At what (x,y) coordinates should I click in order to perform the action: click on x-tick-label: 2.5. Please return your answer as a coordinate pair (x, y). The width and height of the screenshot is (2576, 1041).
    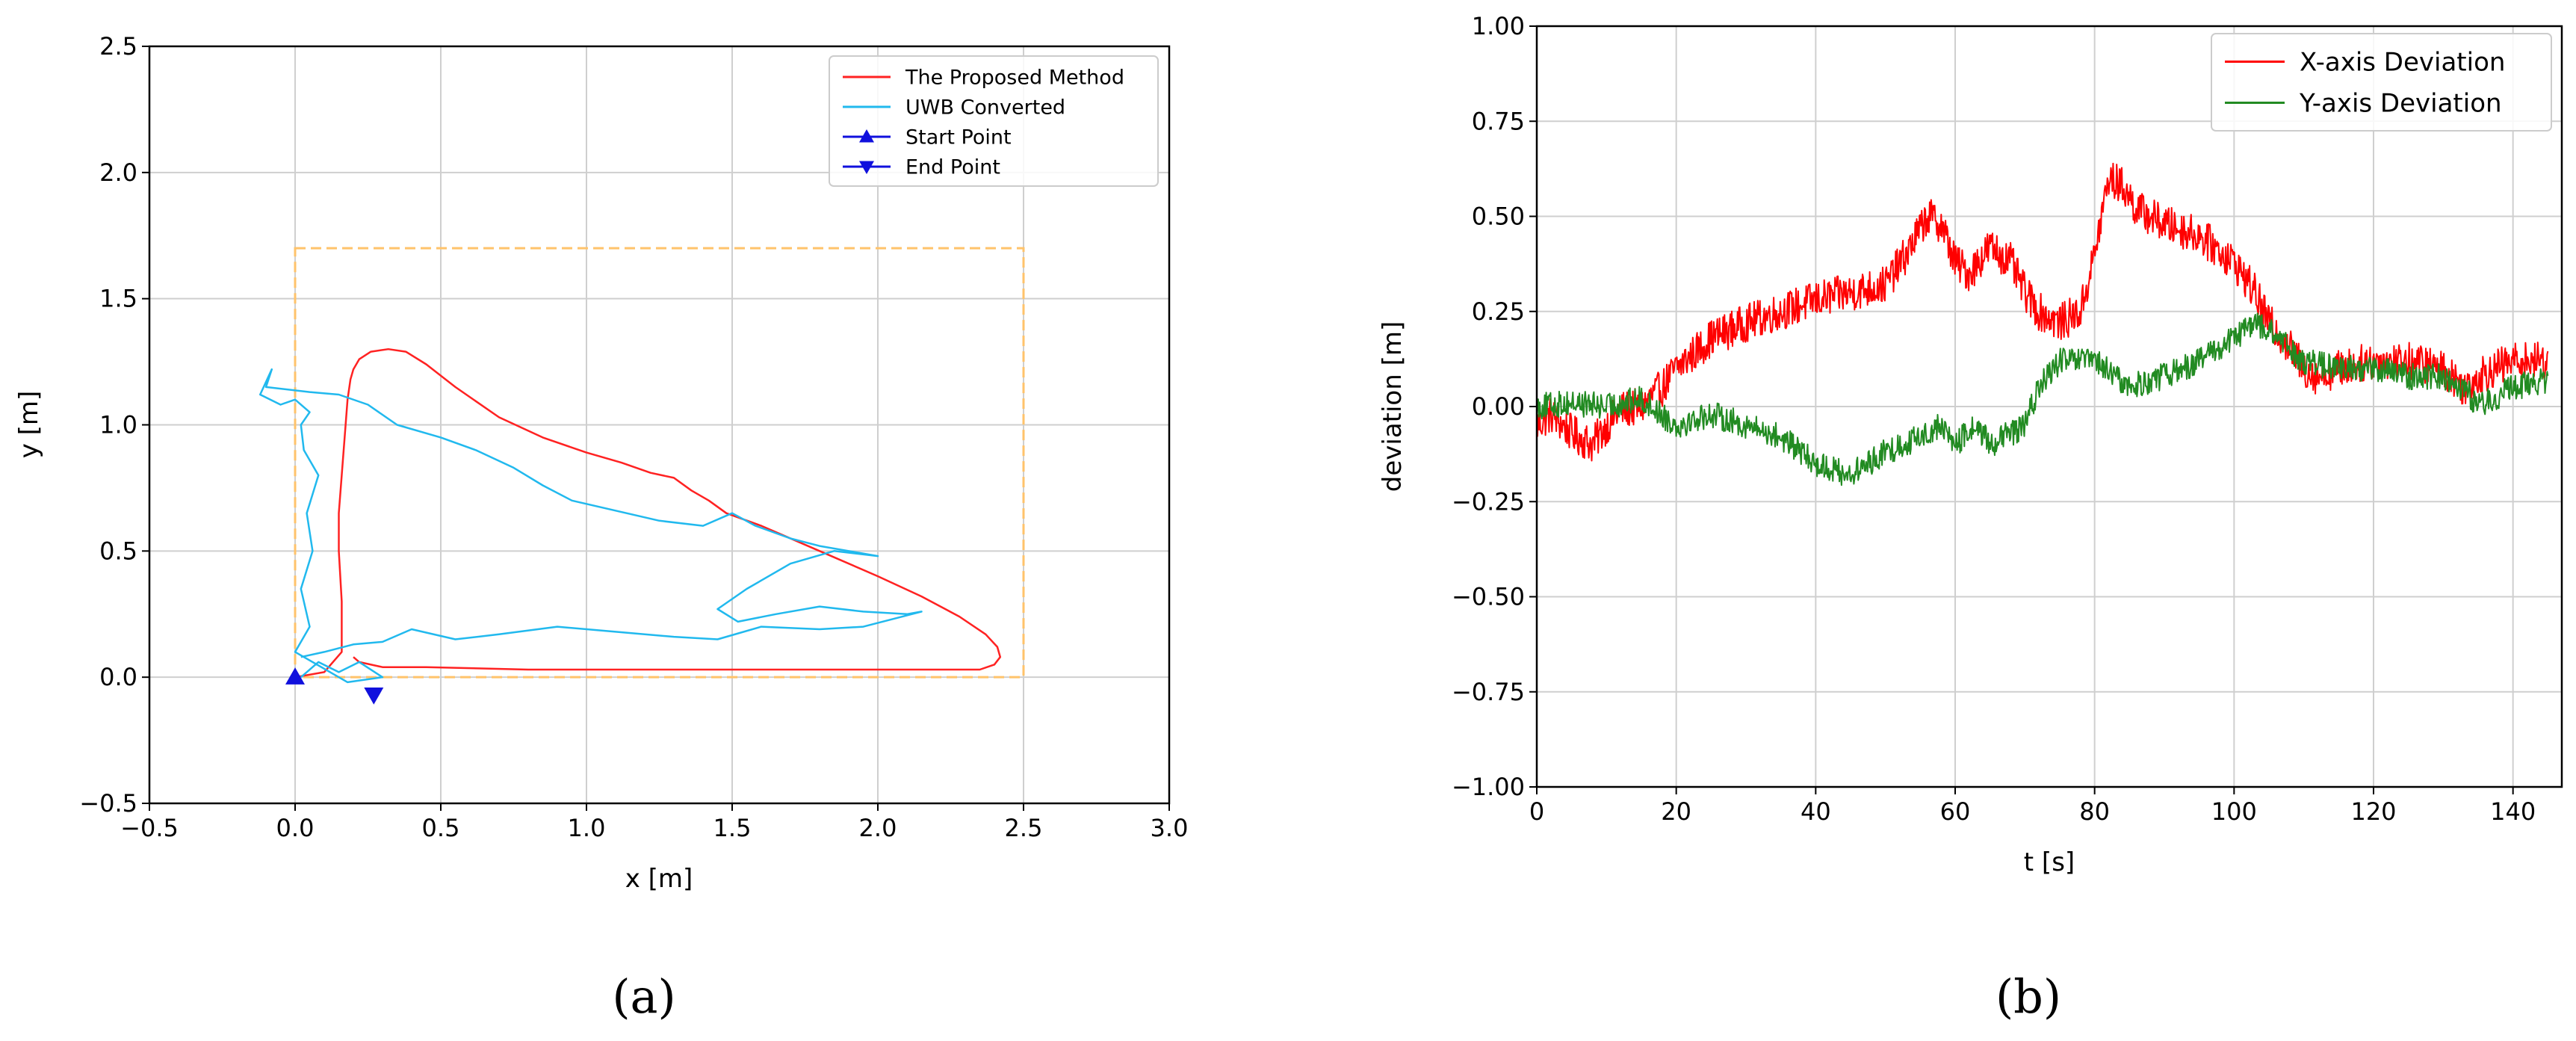
    Looking at the image, I should click on (1024, 828).